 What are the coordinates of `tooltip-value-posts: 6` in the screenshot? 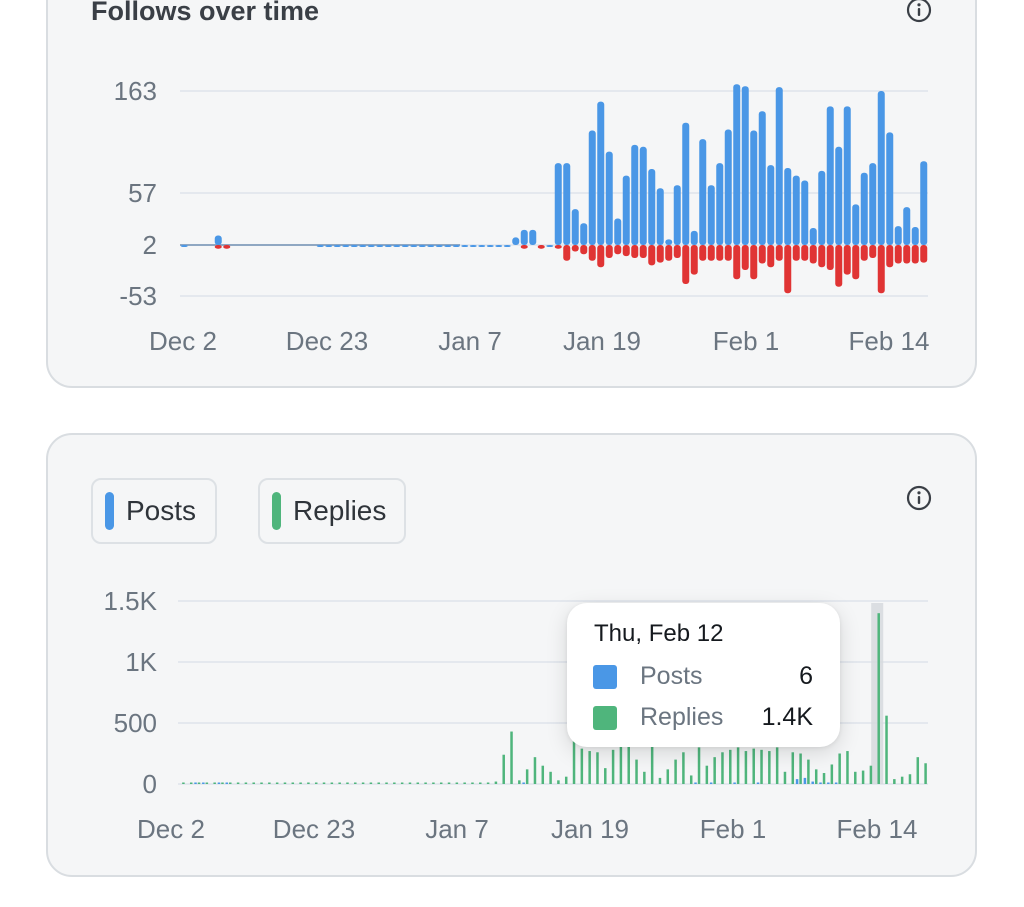 It's located at (806, 676).